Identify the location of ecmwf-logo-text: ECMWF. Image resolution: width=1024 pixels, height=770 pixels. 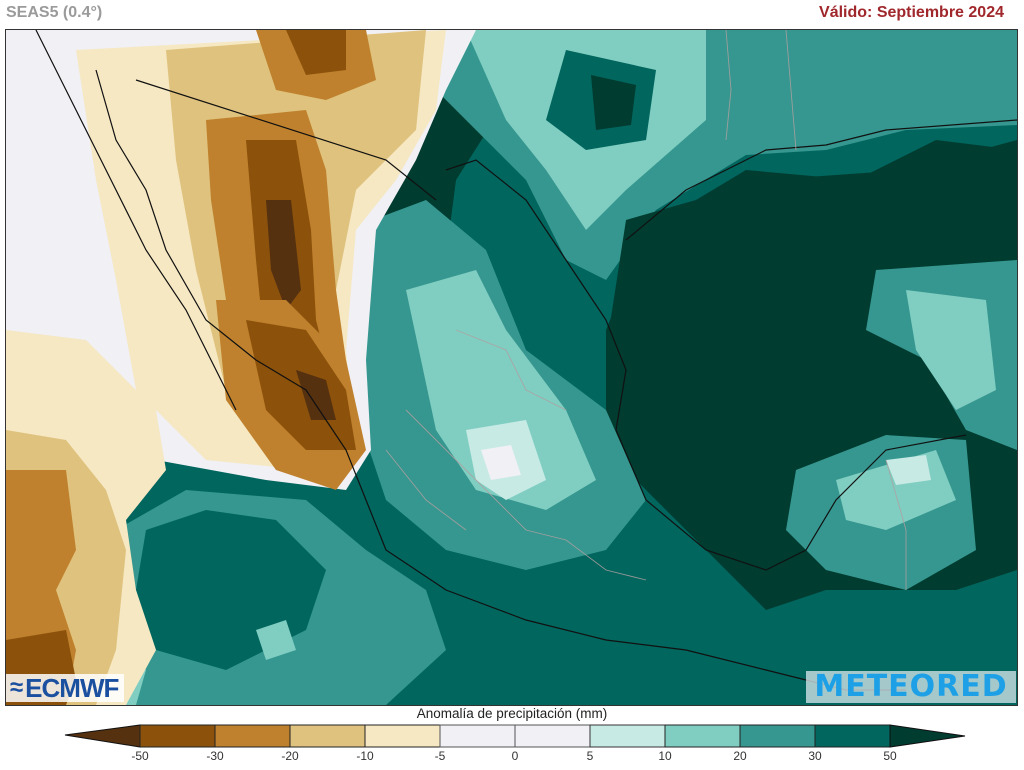
(72, 688).